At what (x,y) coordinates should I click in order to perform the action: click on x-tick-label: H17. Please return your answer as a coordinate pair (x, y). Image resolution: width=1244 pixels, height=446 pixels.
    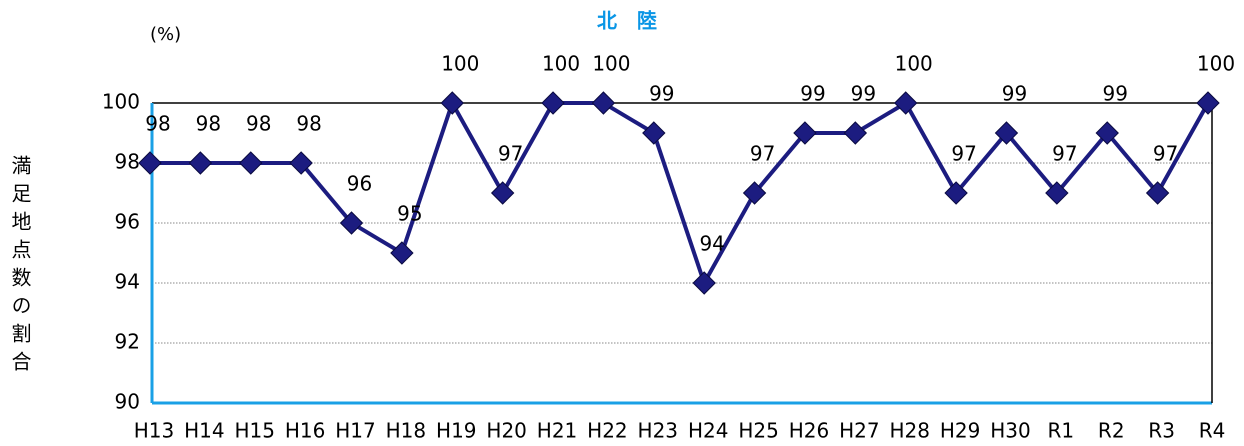
    Looking at the image, I should click on (355, 431).